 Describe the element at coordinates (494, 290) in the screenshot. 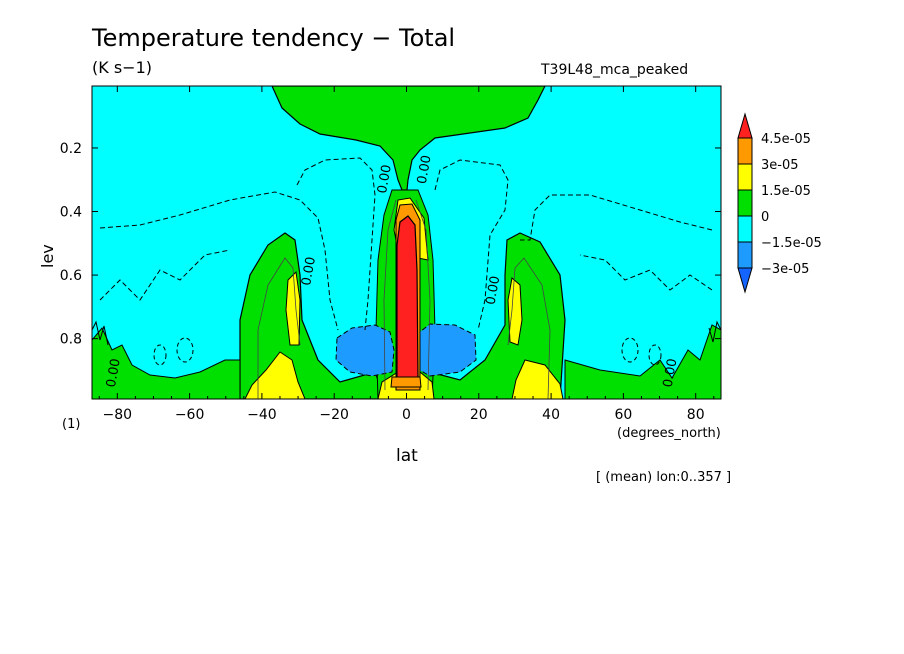

I see `contour-label-3: 0.00` at that location.